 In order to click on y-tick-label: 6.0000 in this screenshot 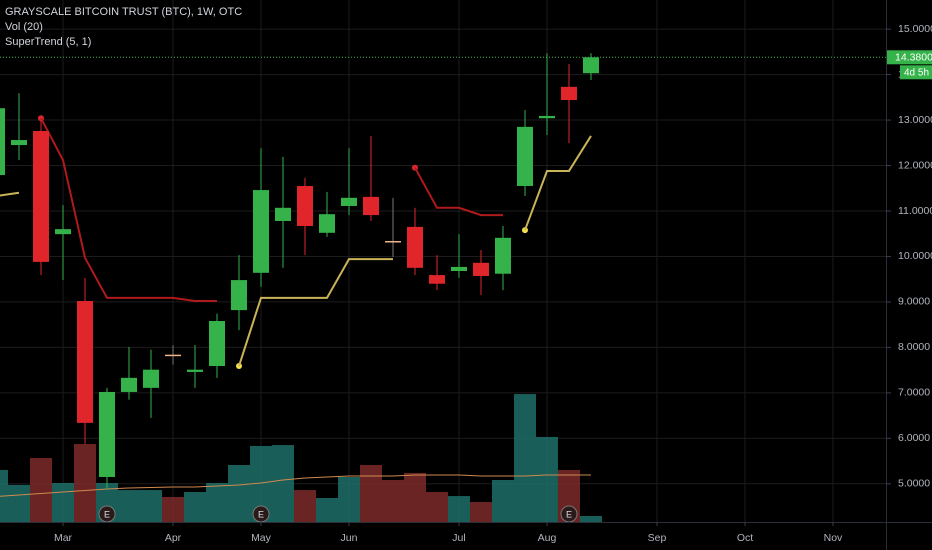, I will do `click(914, 438)`.